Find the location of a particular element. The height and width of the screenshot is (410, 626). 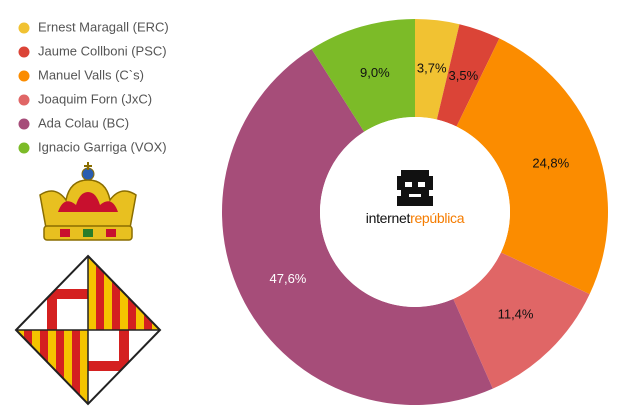

logo-text: internet is located at coordinates (388, 218).